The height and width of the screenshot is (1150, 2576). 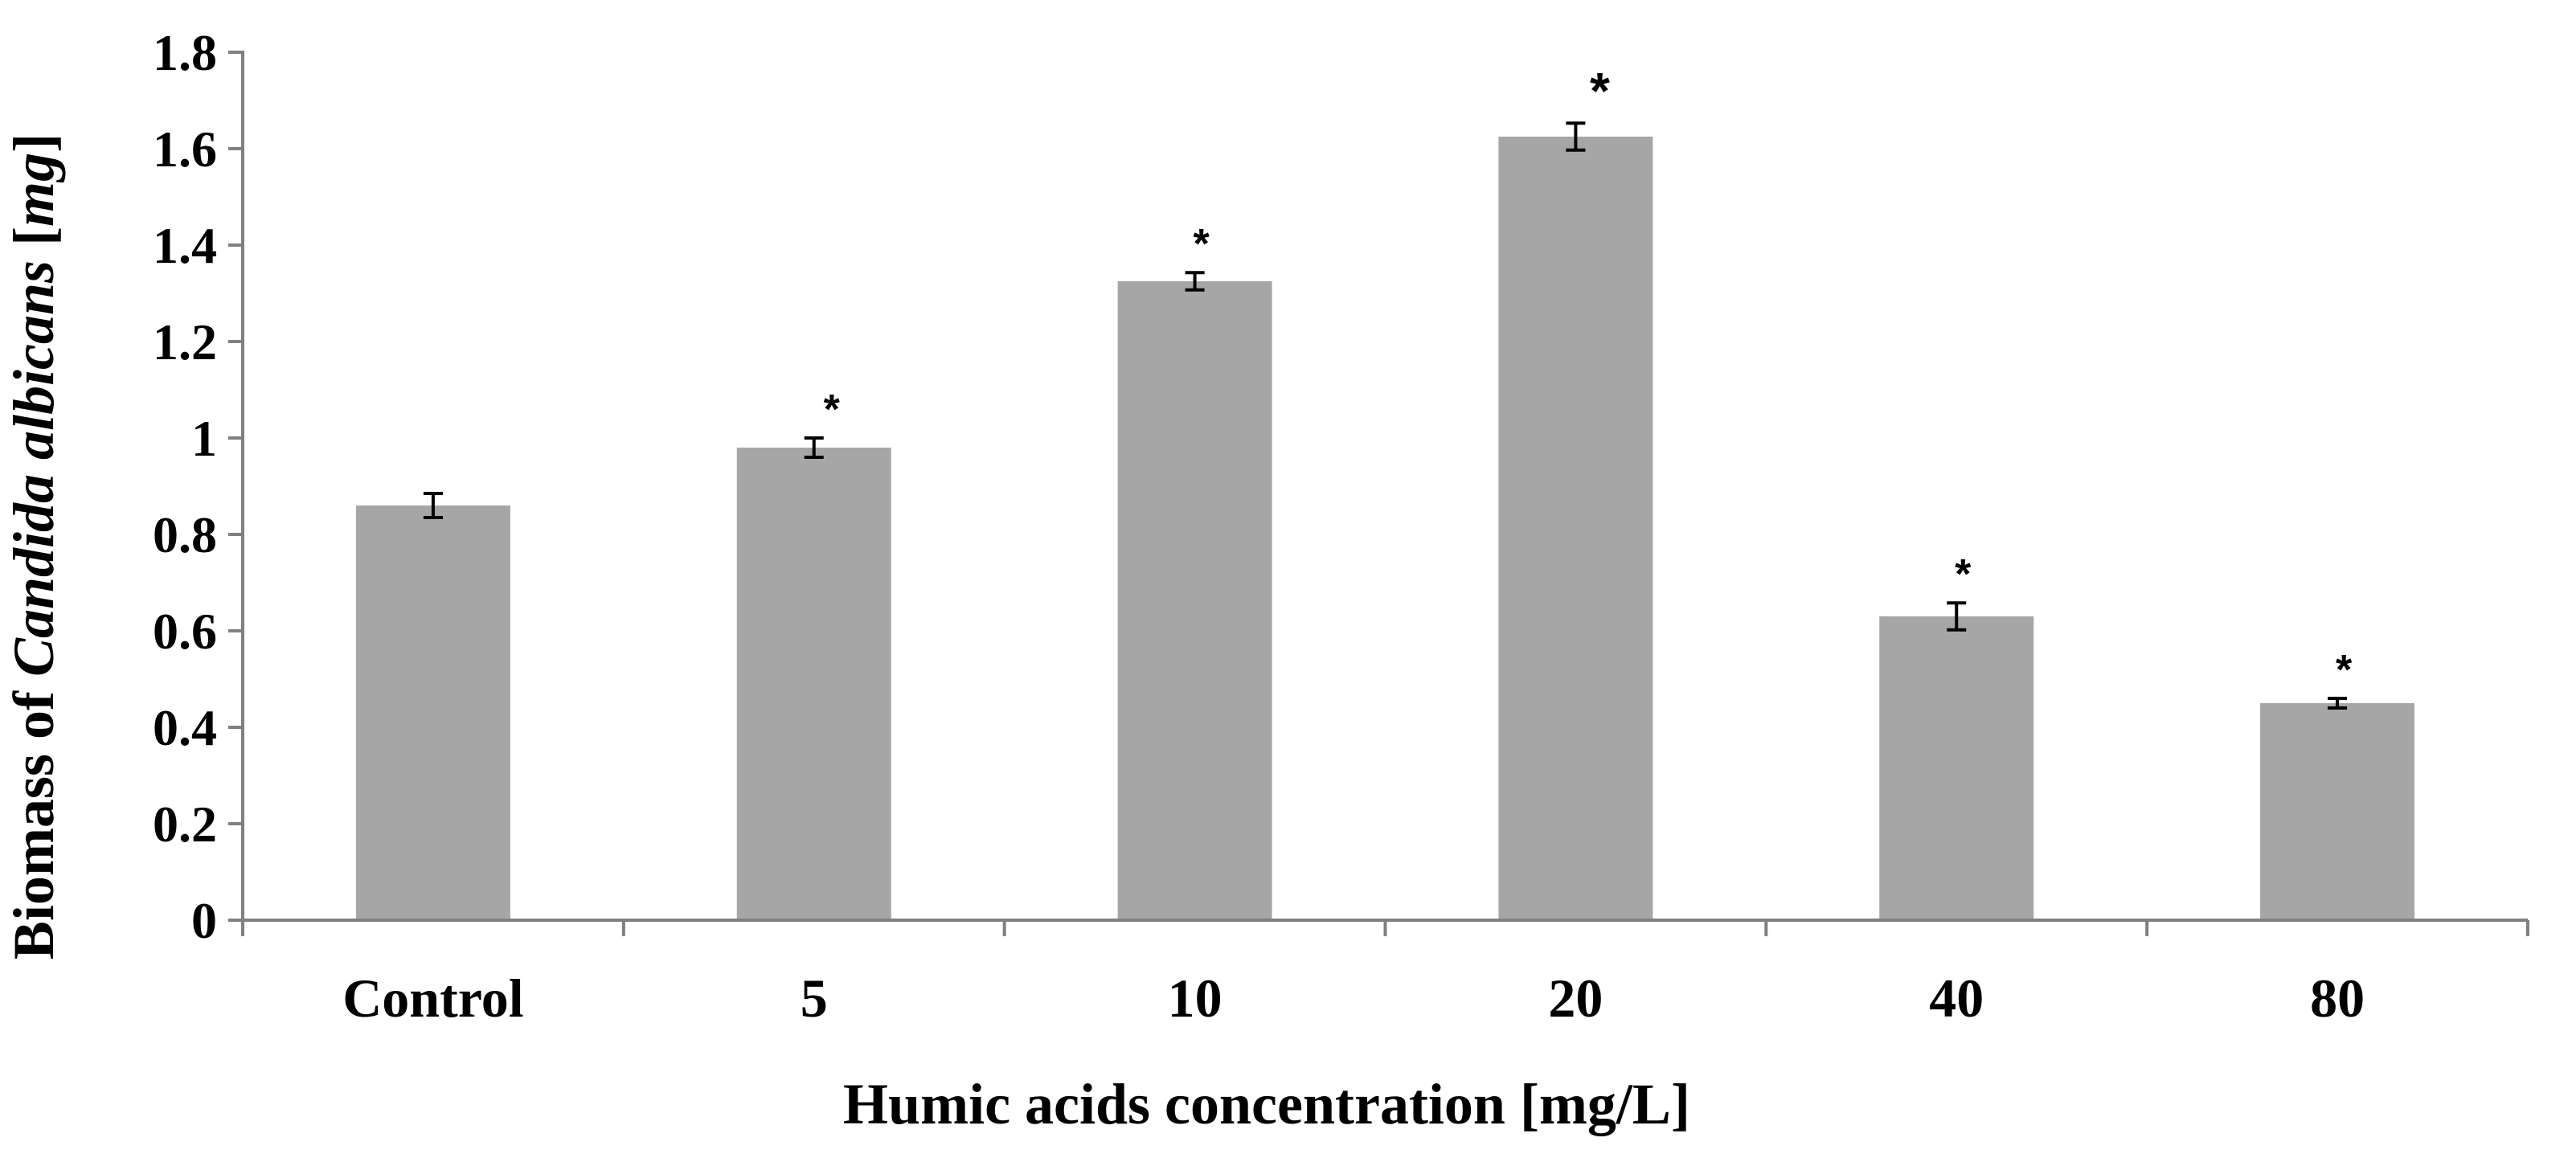 What do you see at coordinates (185, 631) in the screenshot?
I see `y-tick-label-3: 0.6` at bounding box center [185, 631].